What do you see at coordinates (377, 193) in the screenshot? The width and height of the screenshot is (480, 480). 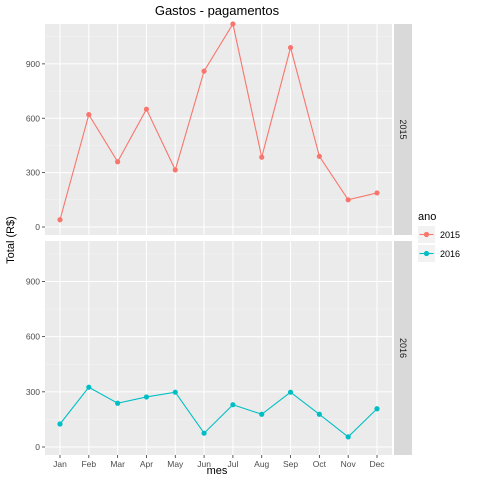 I see `data-point-2015-Dec` at bounding box center [377, 193].